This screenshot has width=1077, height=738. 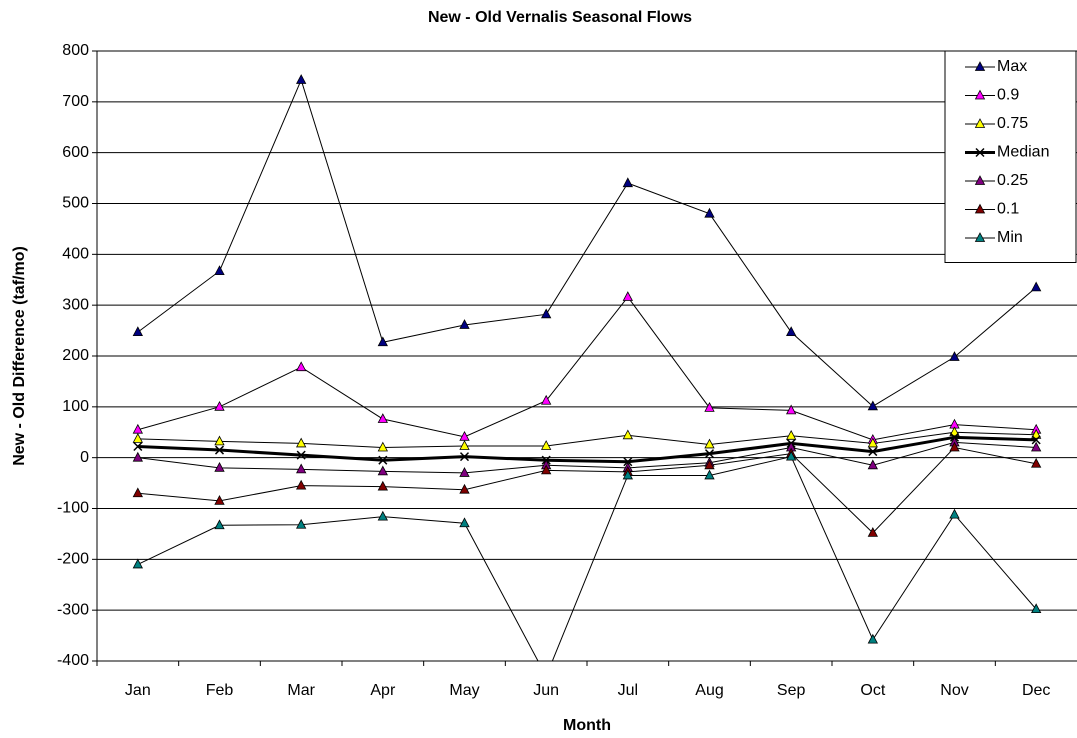 I want to click on x-axis-label: Month, so click(x=587, y=725).